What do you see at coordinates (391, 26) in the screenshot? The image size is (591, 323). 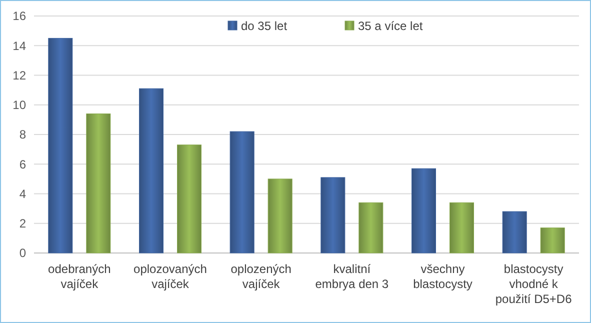 I see `legend-label: 35 a více let` at bounding box center [391, 26].